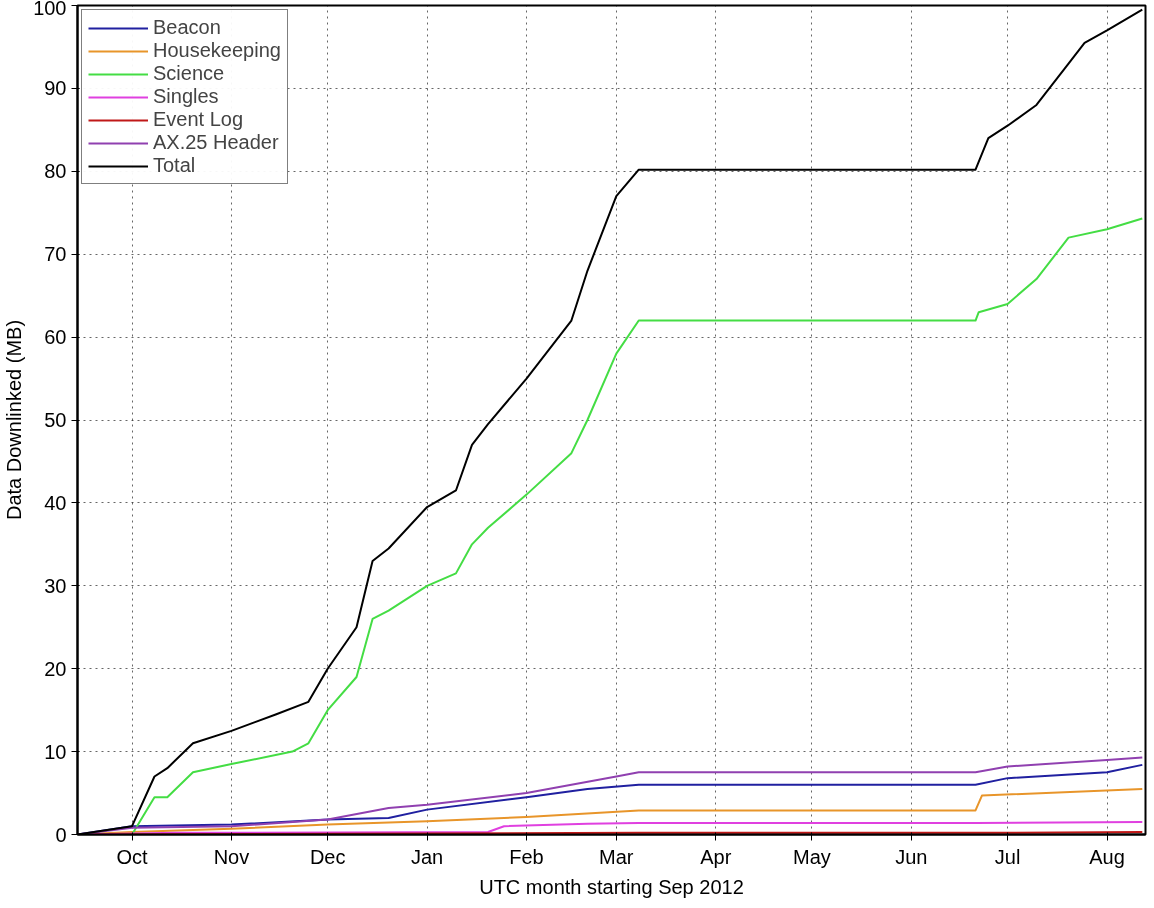 Image resolution: width=1154 pixels, height=908 pixels. Describe the element at coordinates (186, 96) in the screenshot. I see `legend-label: Singles` at that location.